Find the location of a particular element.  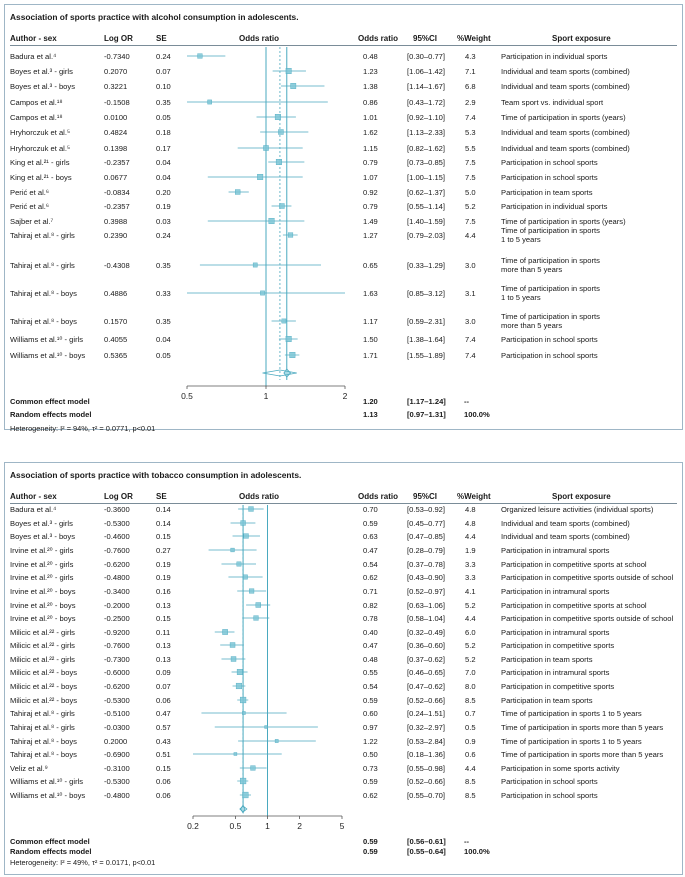

cell-se: 0.47 is located at coordinates (163, 713).